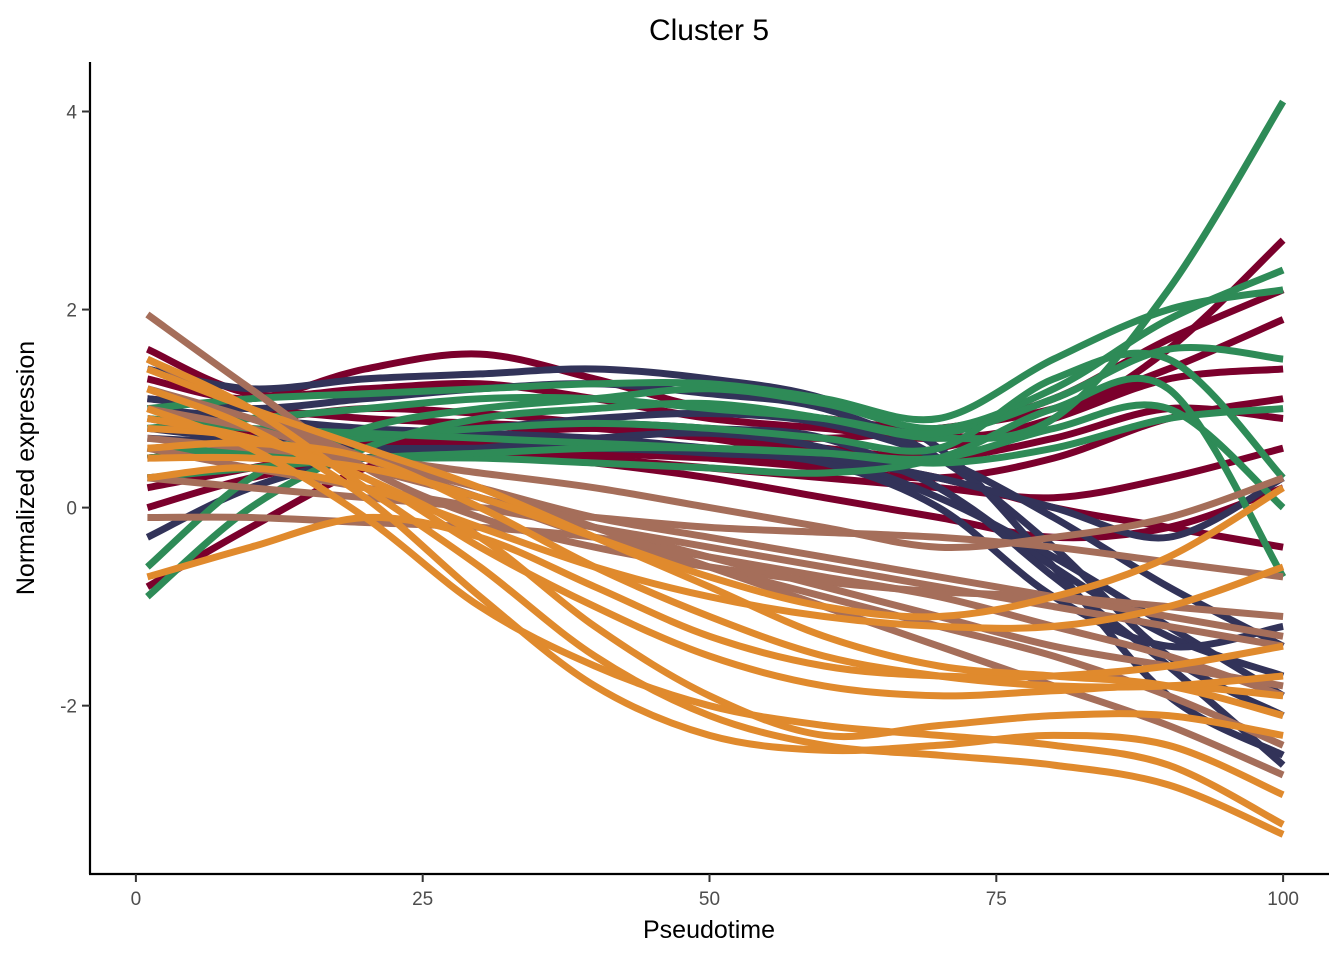 The image size is (1344, 960). Describe the element at coordinates (709, 899) in the screenshot. I see `x-tick-label: 50` at that location.